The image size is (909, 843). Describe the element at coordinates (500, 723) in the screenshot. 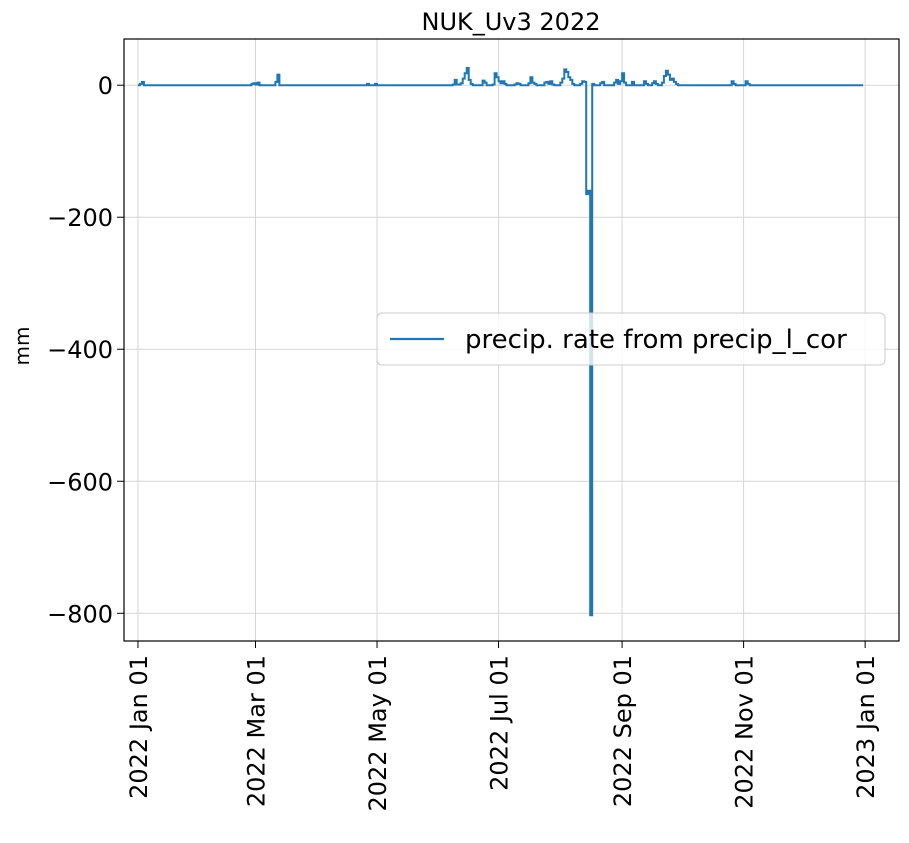

I see `x-tick-label: 2022 Jul 01` at that location.